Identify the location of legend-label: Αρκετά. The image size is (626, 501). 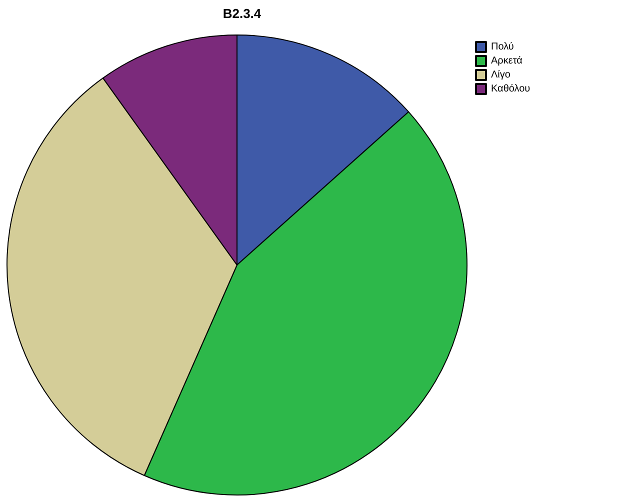
(507, 61).